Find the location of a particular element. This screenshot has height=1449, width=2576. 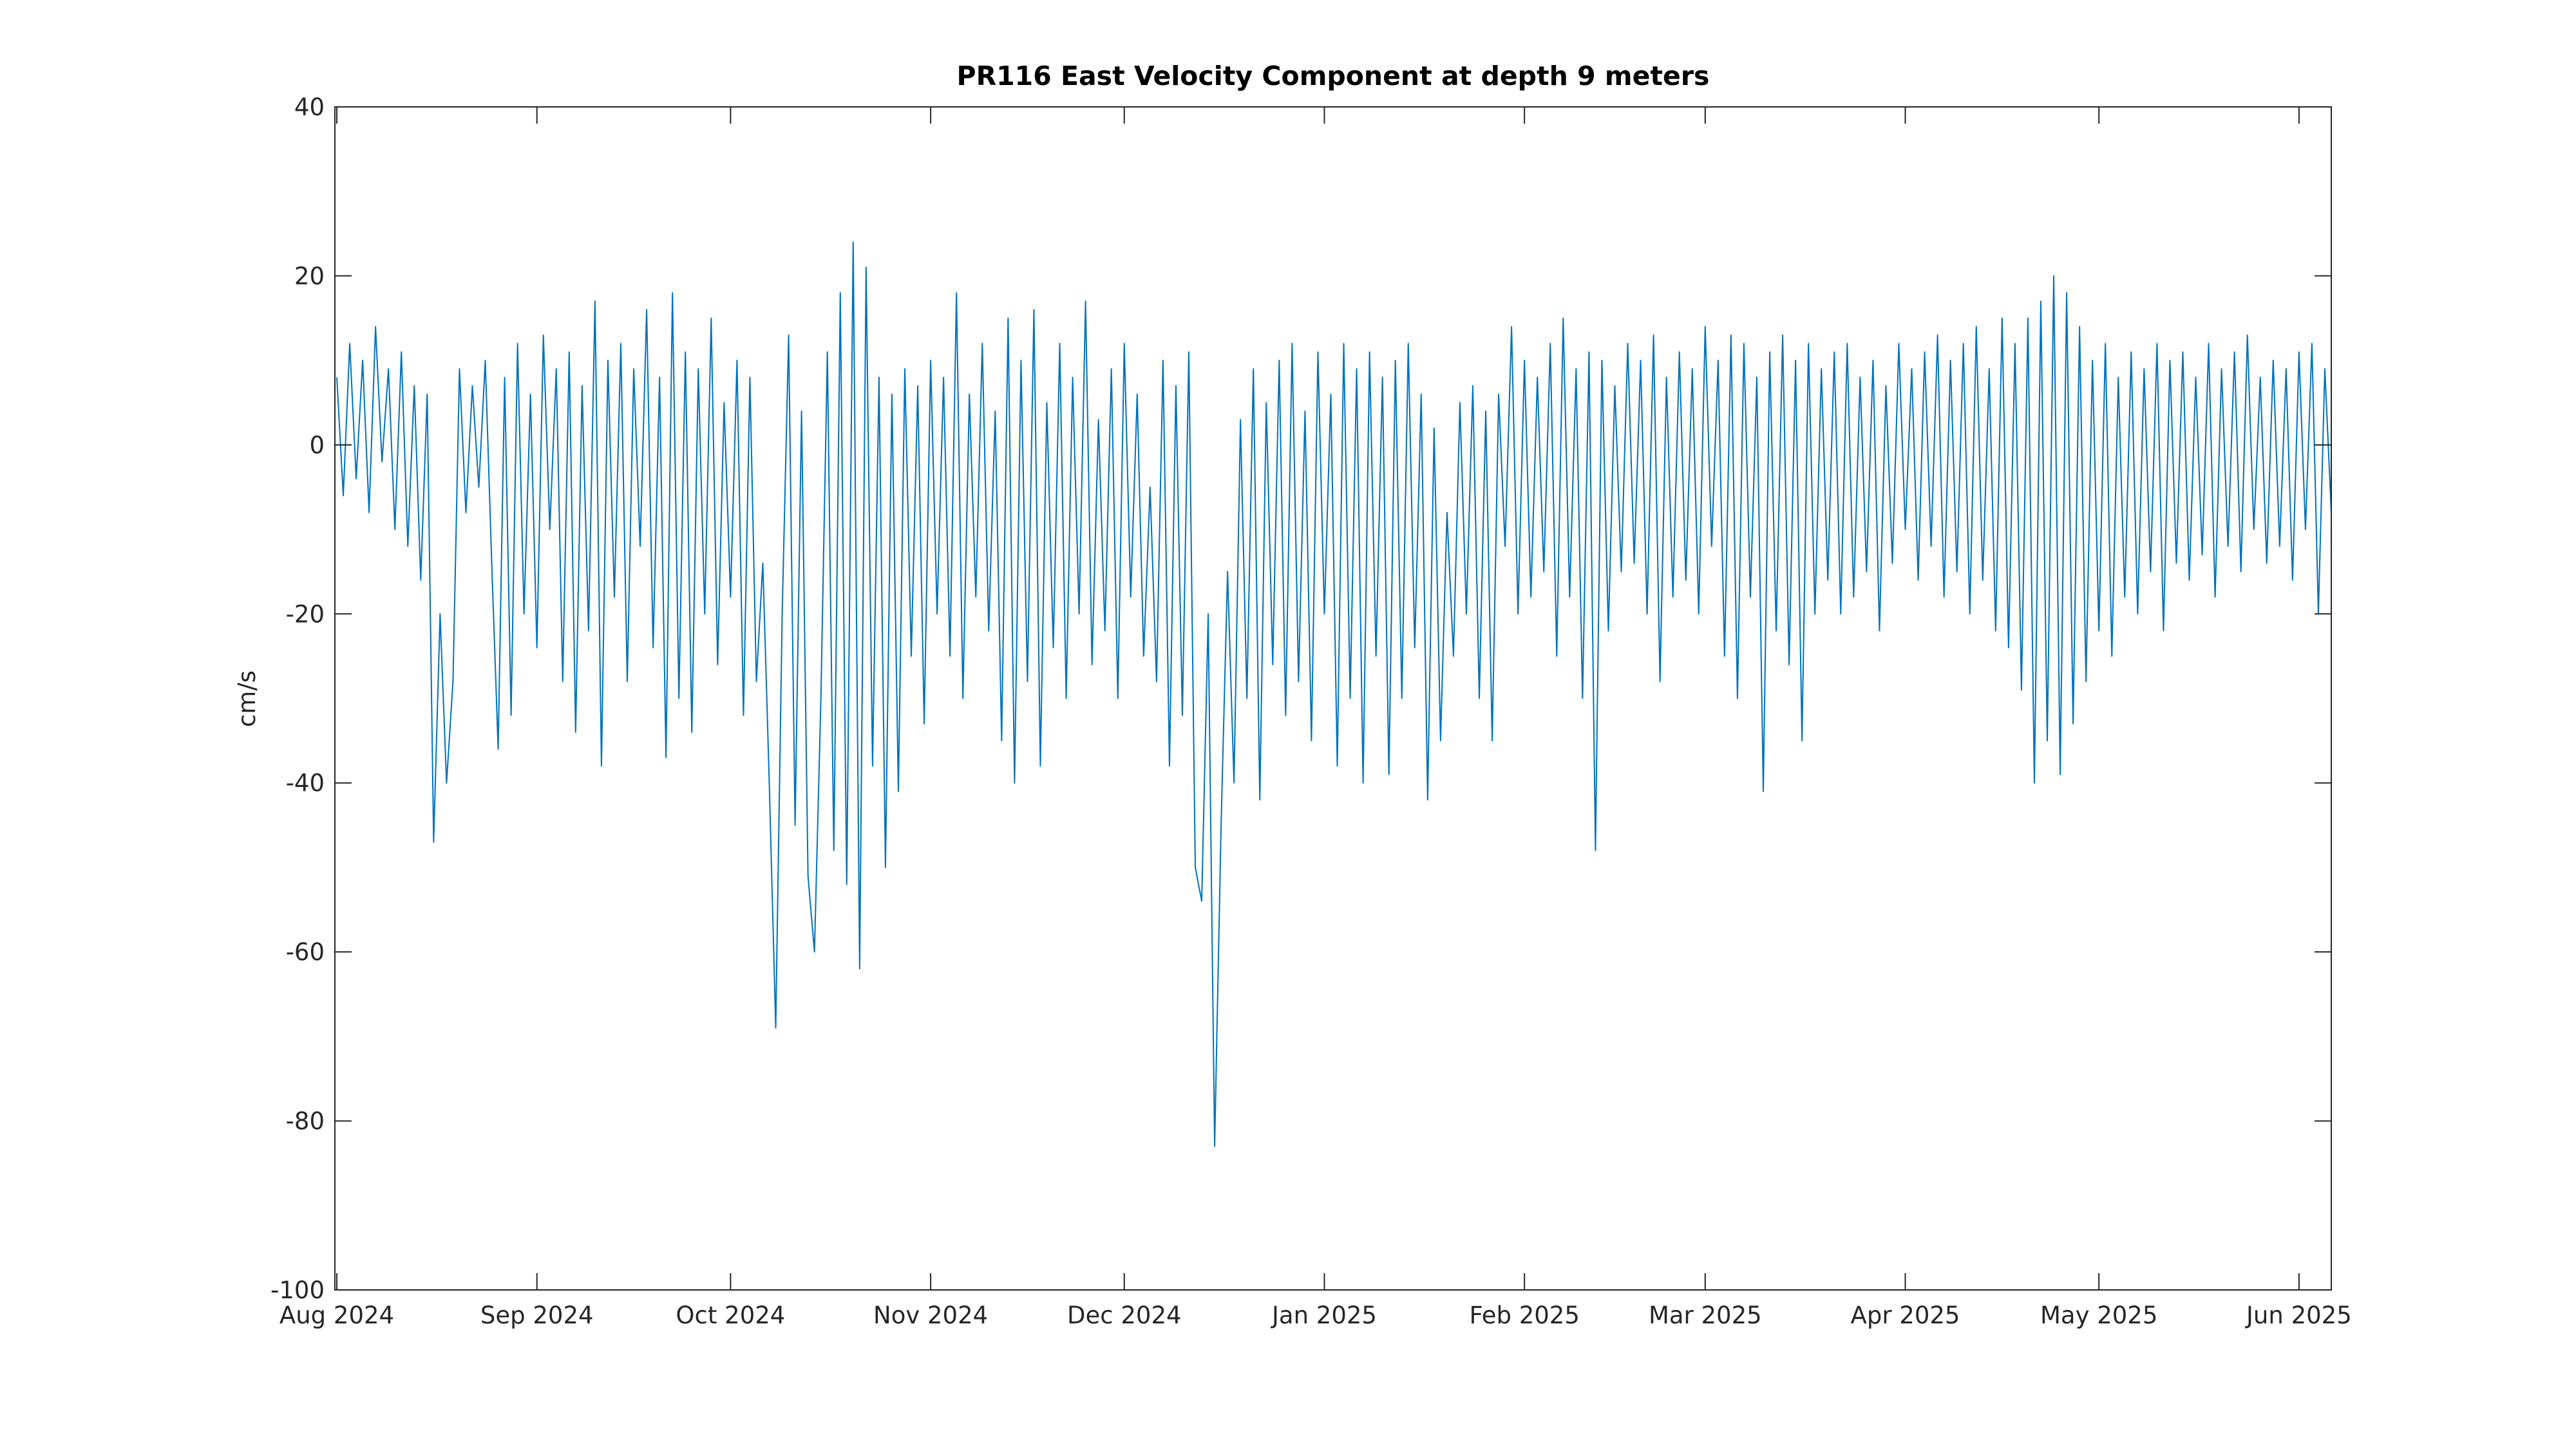

x-tick-label: Jun 2025 is located at coordinates (2298, 1316).